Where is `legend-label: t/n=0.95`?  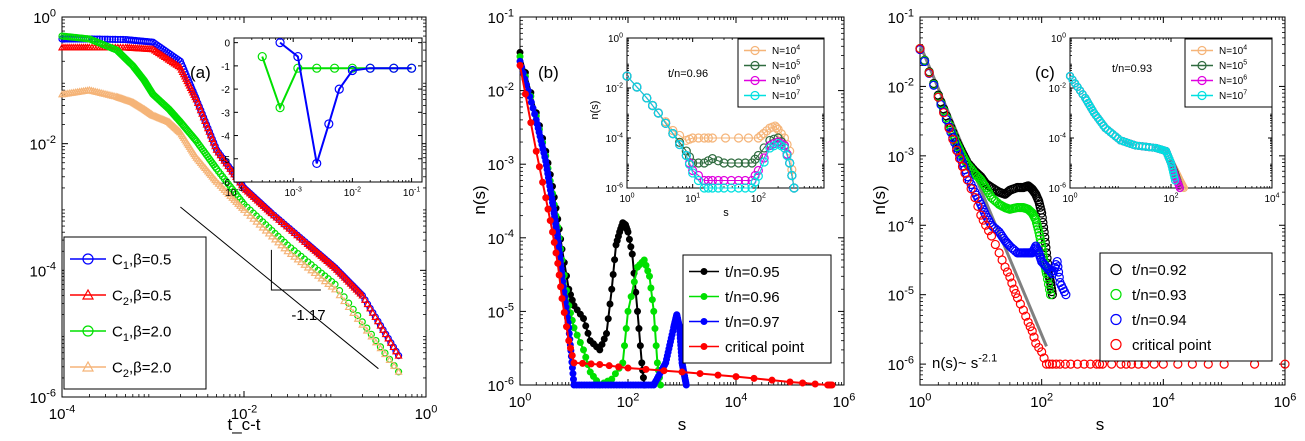
legend-label: t/n=0.95 is located at coordinates (752, 272).